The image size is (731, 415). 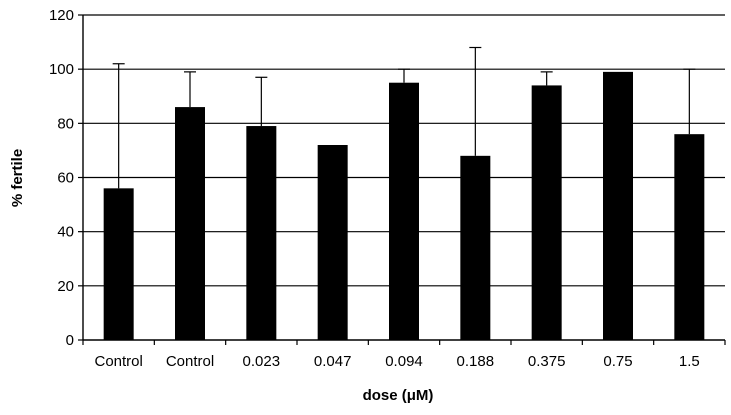 What do you see at coordinates (398, 395) in the screenshot?
I see `x-axis-title: dose (μM)` at bounding box center [398, 395].